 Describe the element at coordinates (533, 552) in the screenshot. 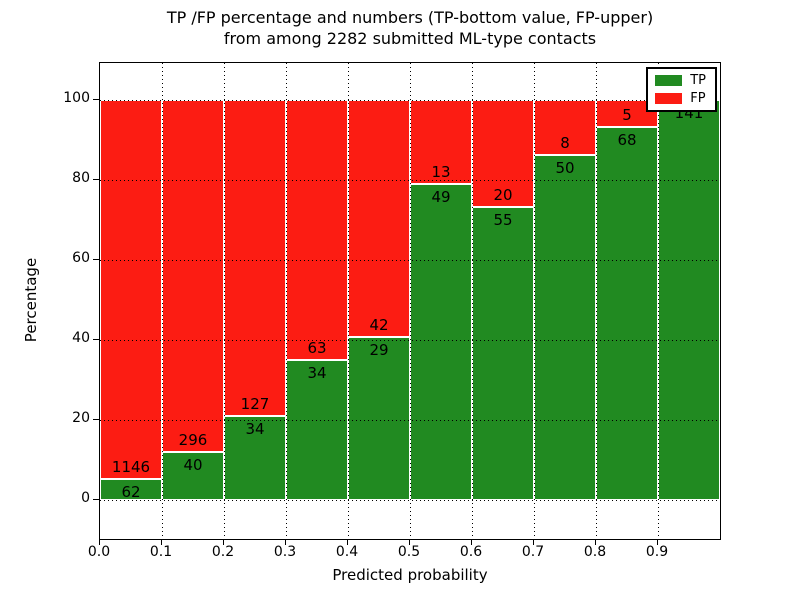

I see `x-tick-label: 0.7` at that location.